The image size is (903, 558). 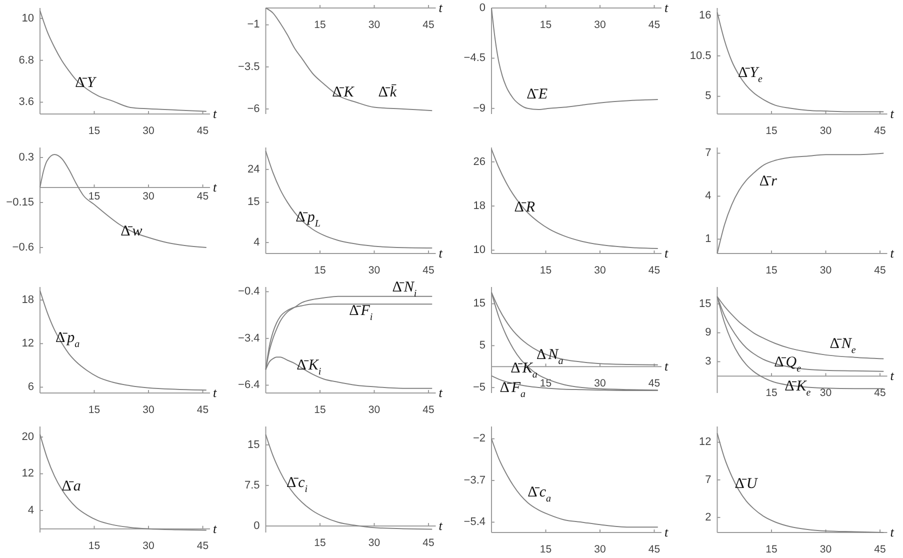 I want to click on y-tick-label: −4.5, so click(x=475, y=58).